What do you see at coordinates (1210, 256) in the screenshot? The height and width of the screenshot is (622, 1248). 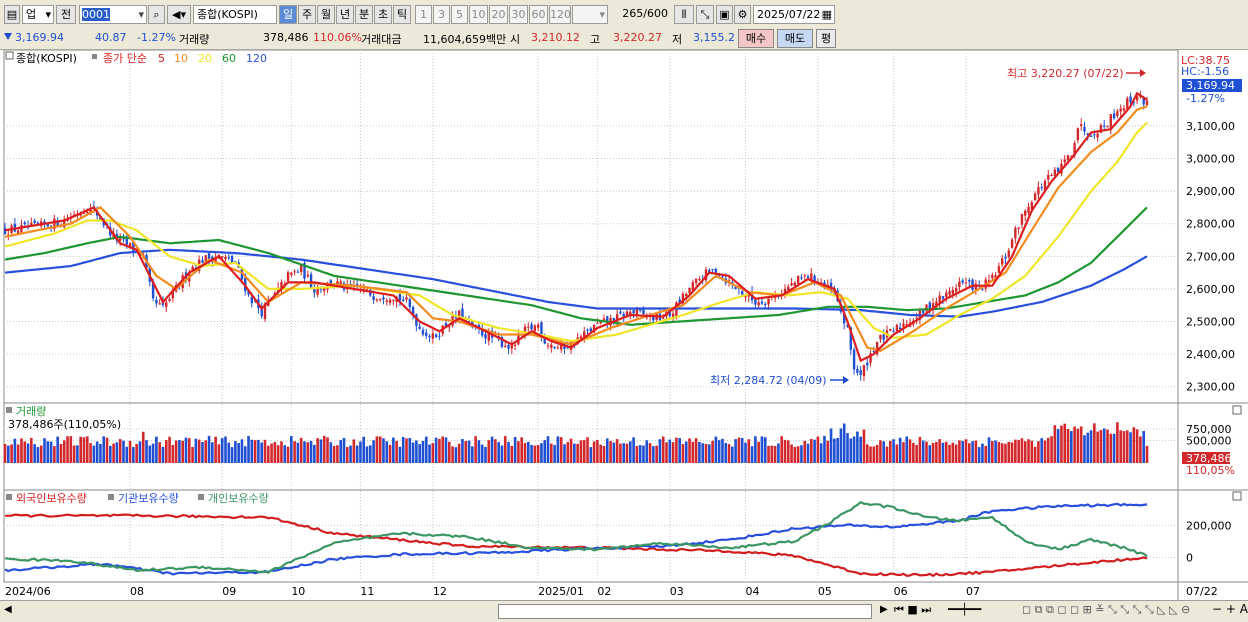 I see `y-tick-label: 2,700,00` at bounding box center [1210, 256].